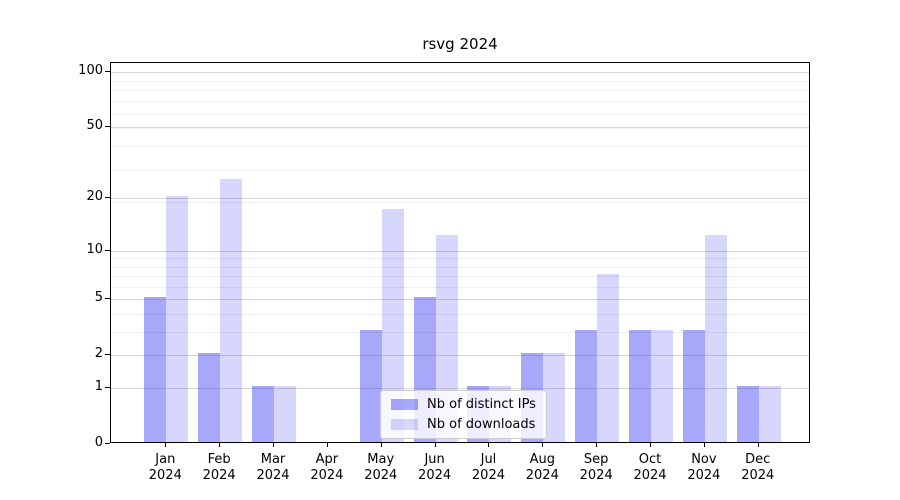  Describe the element at coordinates (219, 468) in the screenshot. I see `x-tick-label-feb: Feb 2024` at that location.